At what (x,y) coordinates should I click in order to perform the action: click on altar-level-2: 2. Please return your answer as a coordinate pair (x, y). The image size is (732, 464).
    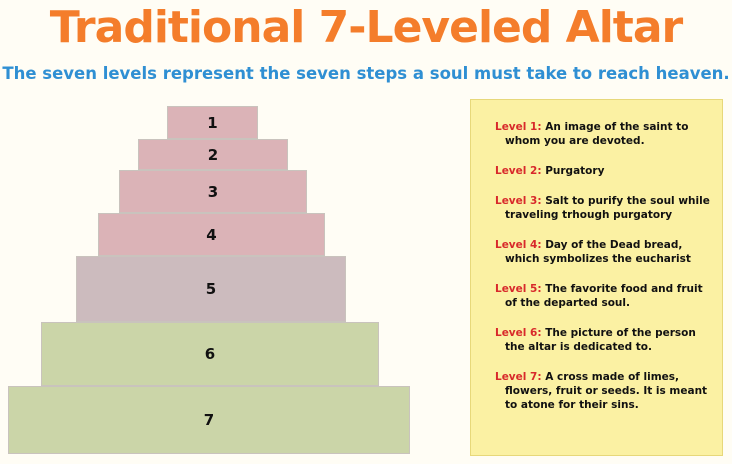
    Looking at the image, I should click on (213, 154).